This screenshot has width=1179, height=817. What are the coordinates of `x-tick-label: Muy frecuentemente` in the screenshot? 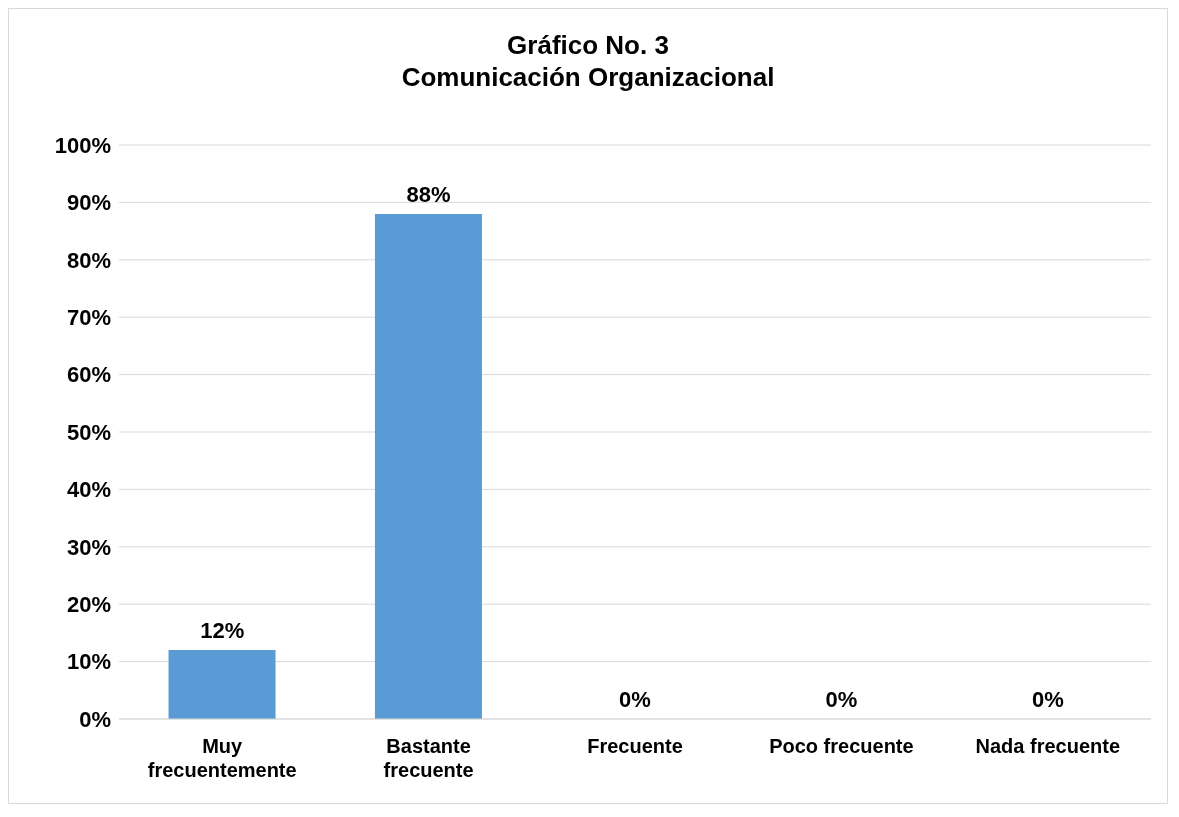 It's located at (222, 758).